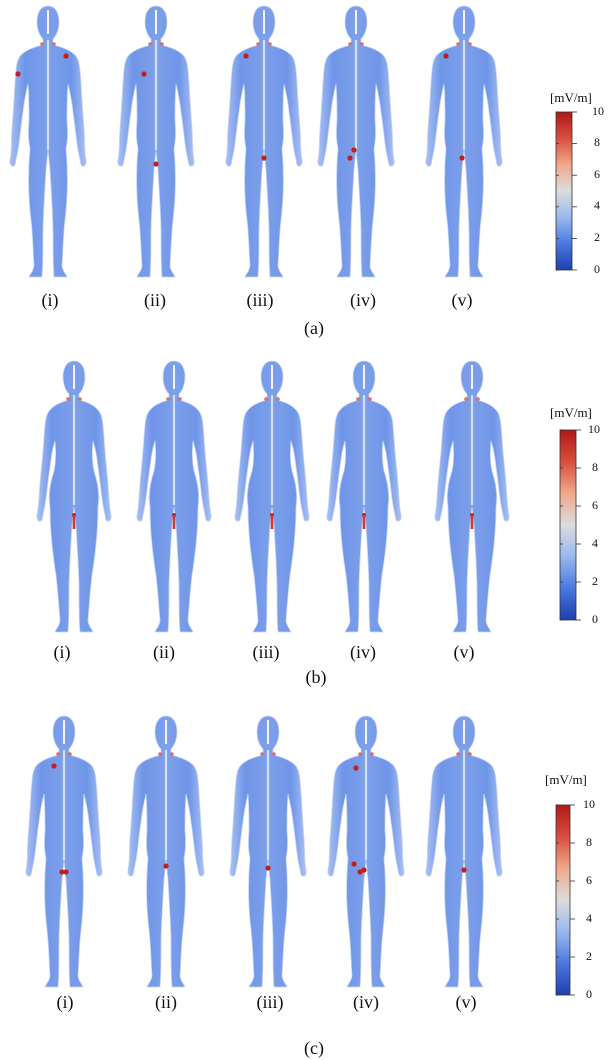 The height and width of the screenshot is (1060, 615). What do you see at coordinates (74, 497) in the screenshot?
I see `body-figure-b-i` at bounding box center [74, 497].